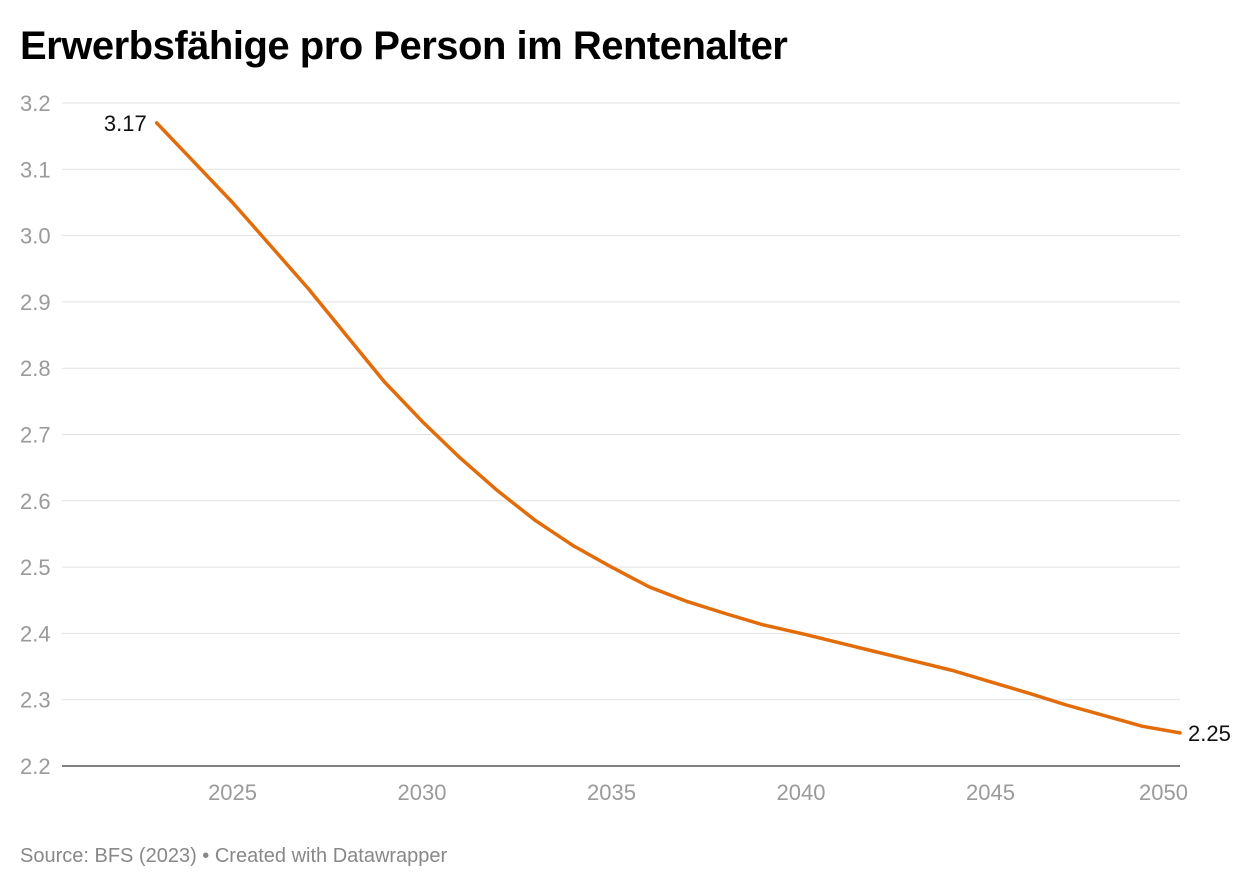 This screenshot has height=892, width=1240. What do you see at coordinates (35, 766) in the screenshot?
I see `y-tick-label: 2.2` at bounding box center [35, 766].